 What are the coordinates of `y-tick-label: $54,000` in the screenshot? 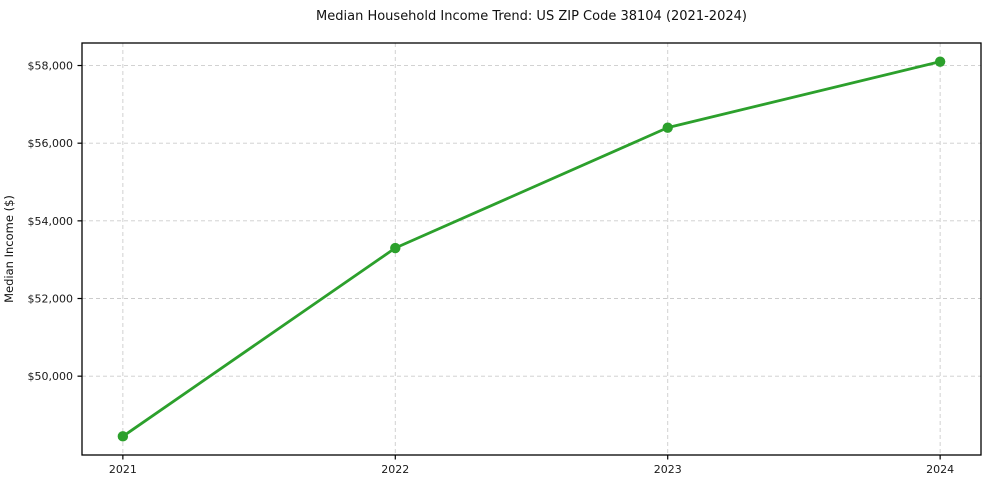 It's located at (51, 221).